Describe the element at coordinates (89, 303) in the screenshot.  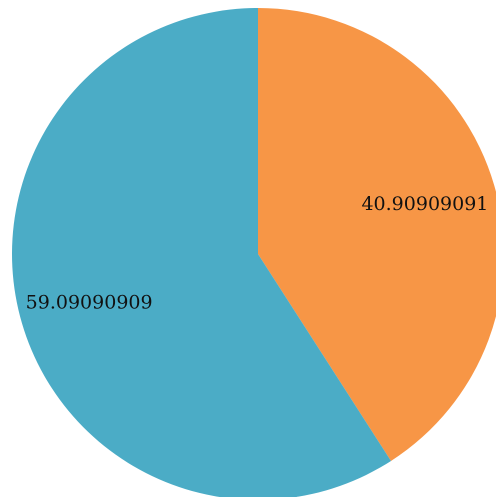
I see `pie-slice-label-1: 59.09090909` at that location.